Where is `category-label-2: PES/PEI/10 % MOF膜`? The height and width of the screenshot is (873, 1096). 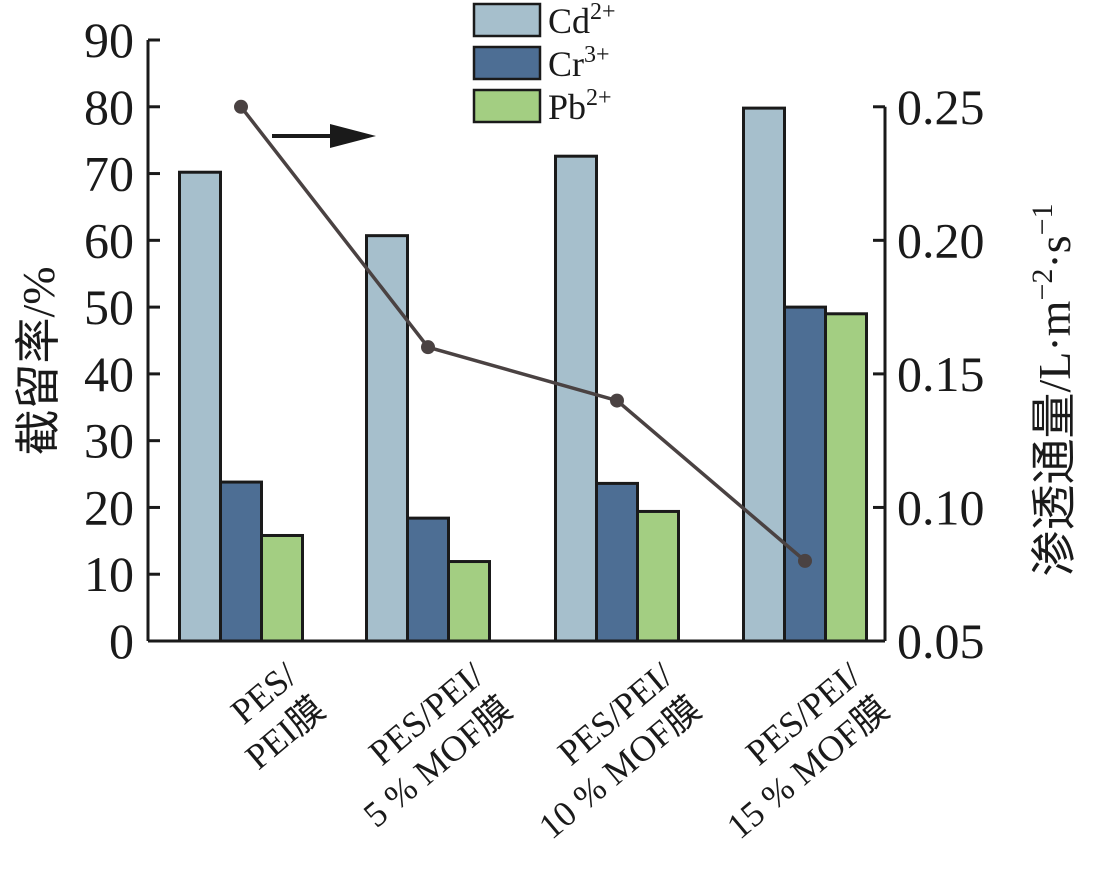
category-label-2: PES/PEI/10 % MOF膜 is located at coordinates (606, 751).